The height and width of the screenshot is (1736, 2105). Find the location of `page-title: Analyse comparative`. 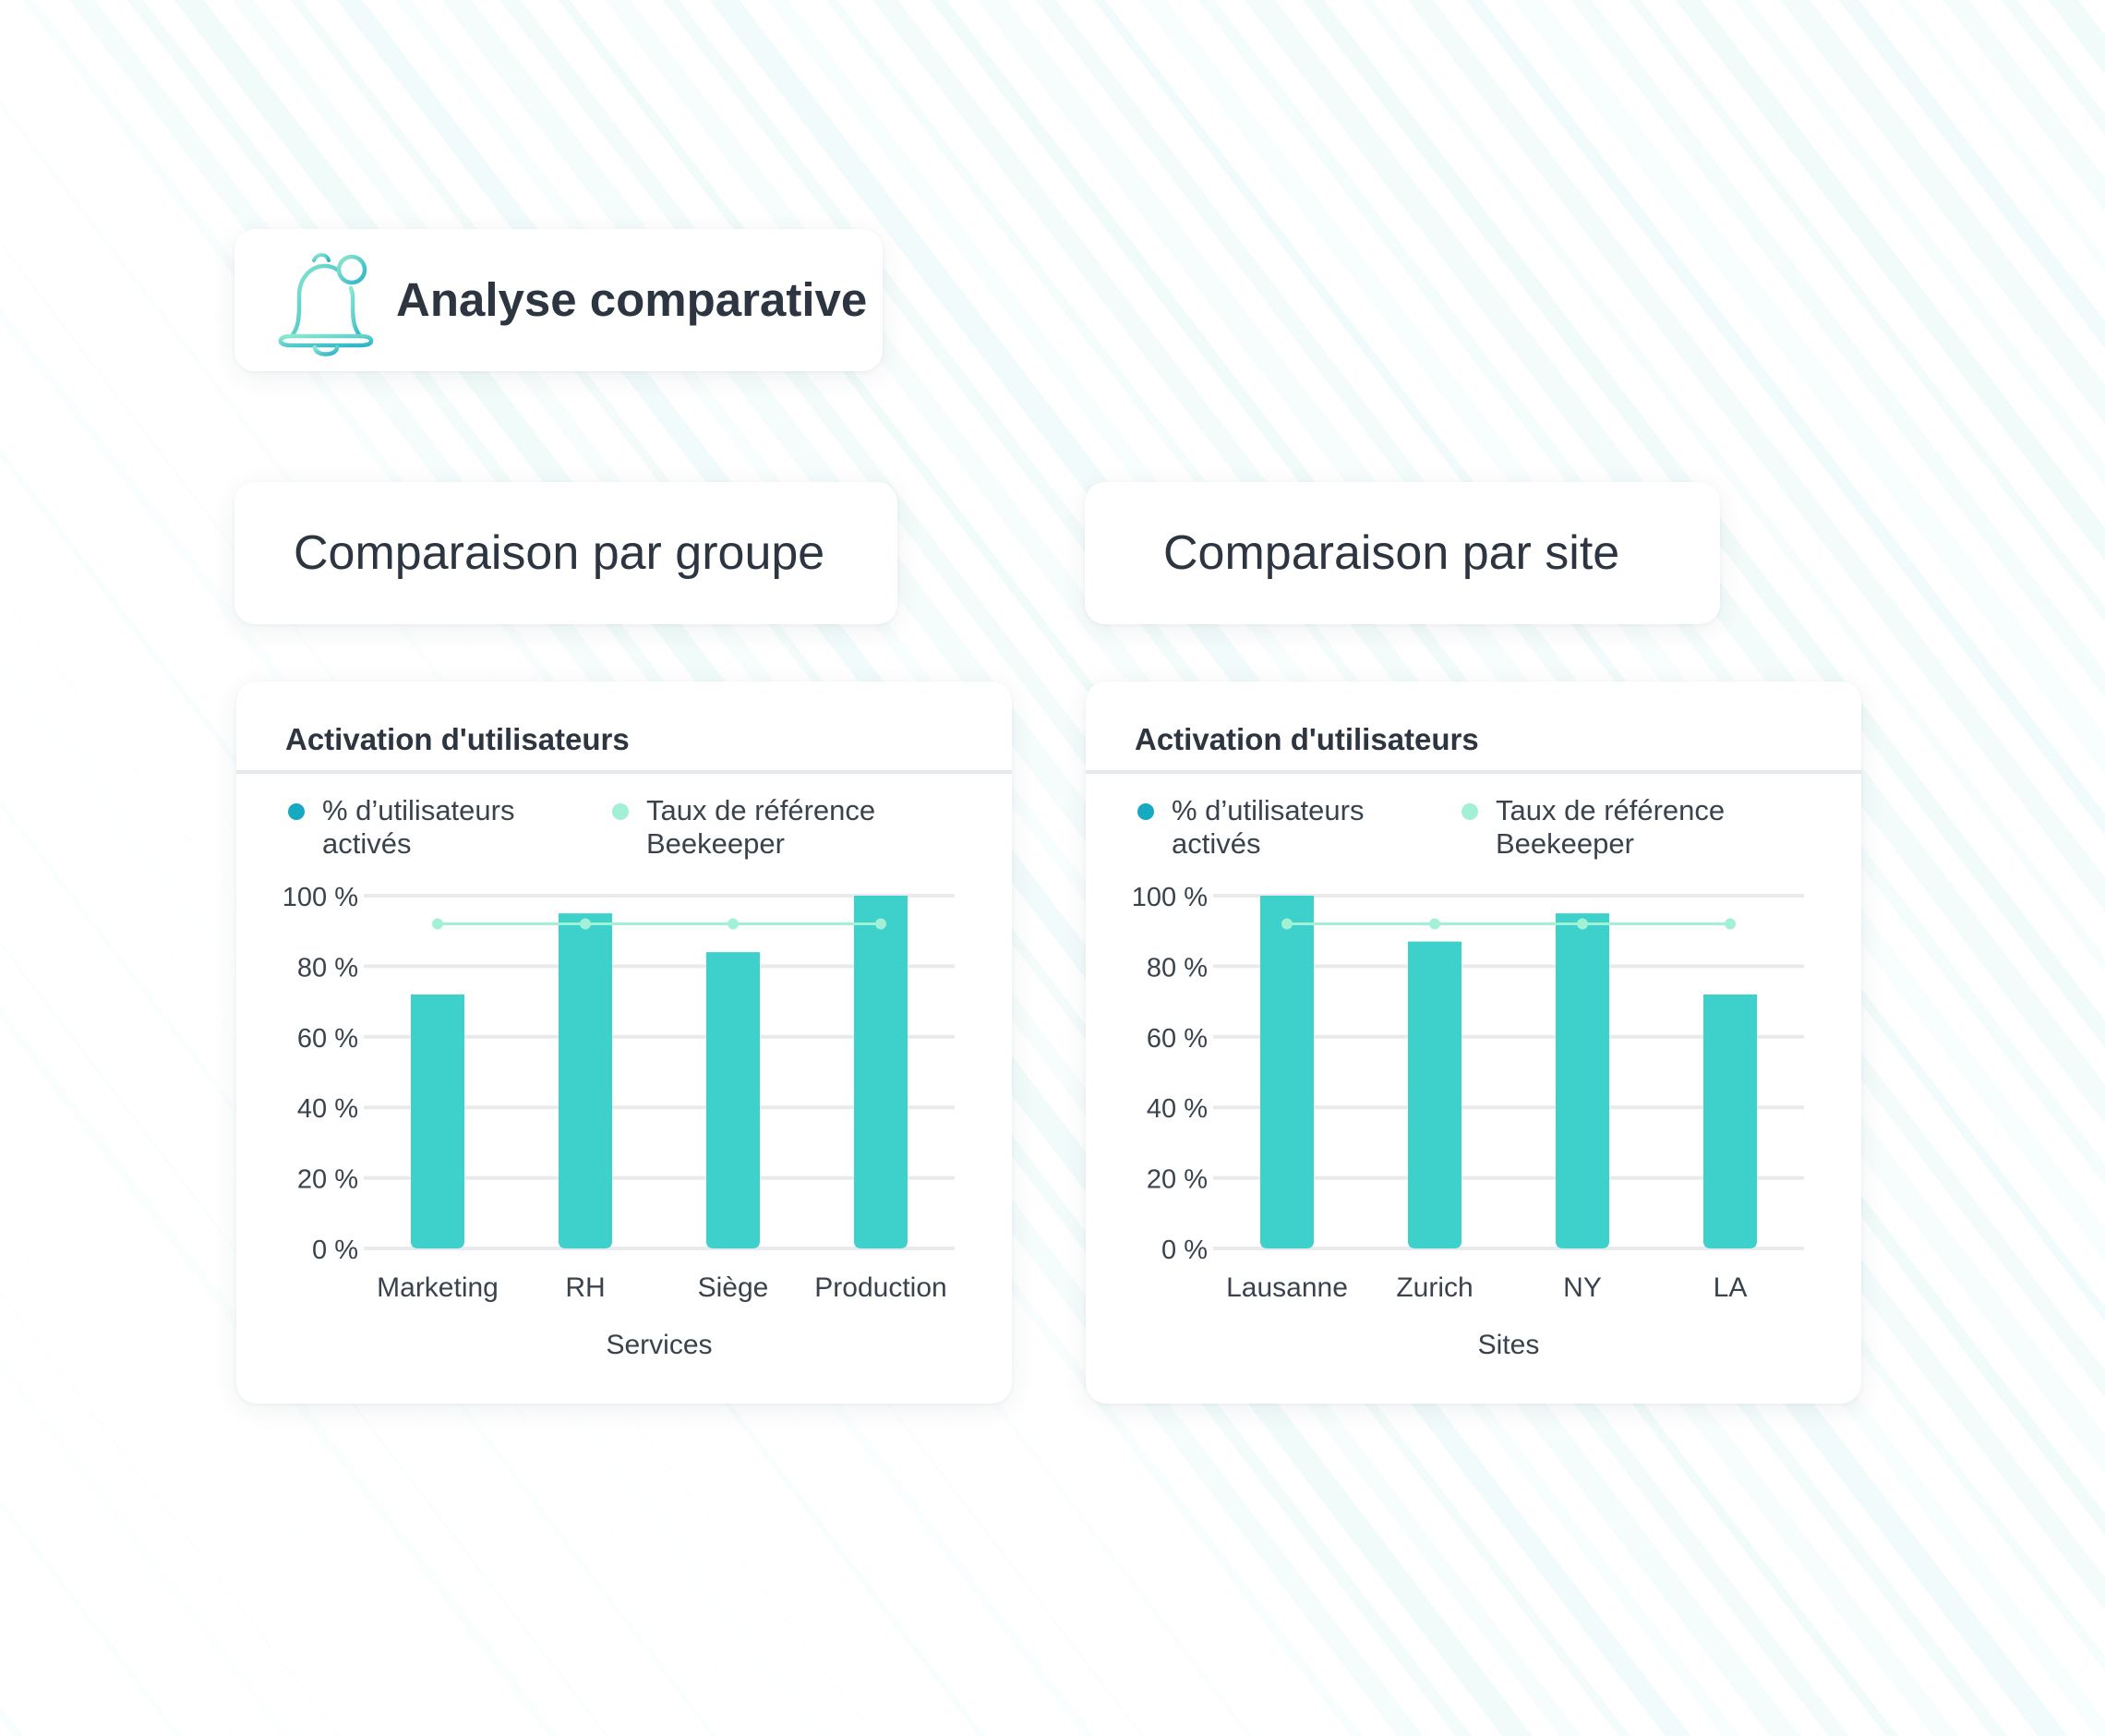

page-title: Analyse comparative is located at coordinates (632, 299).